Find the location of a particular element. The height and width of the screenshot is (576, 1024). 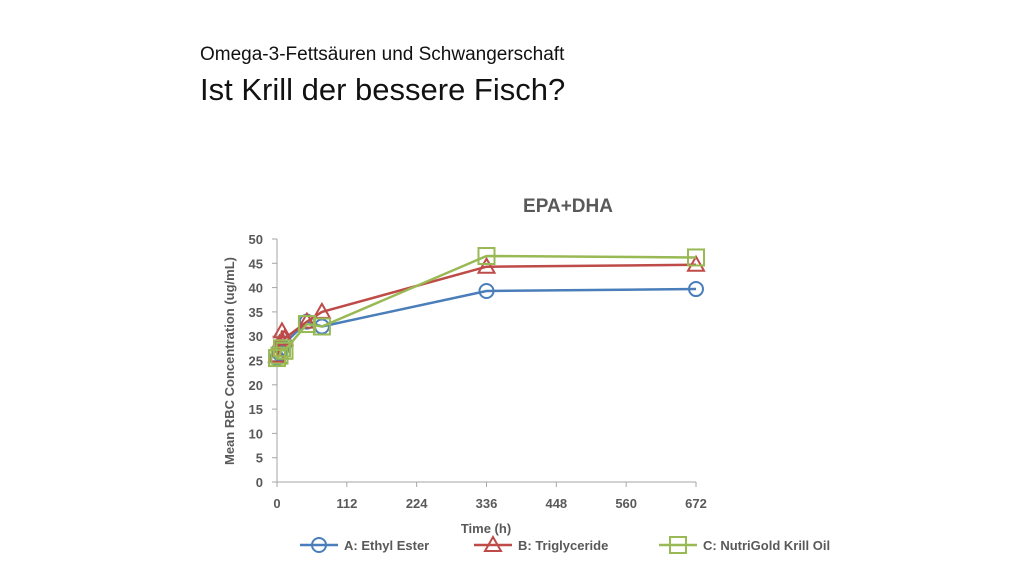

y-tick-label: 50 is located at coordinates (256, 239).